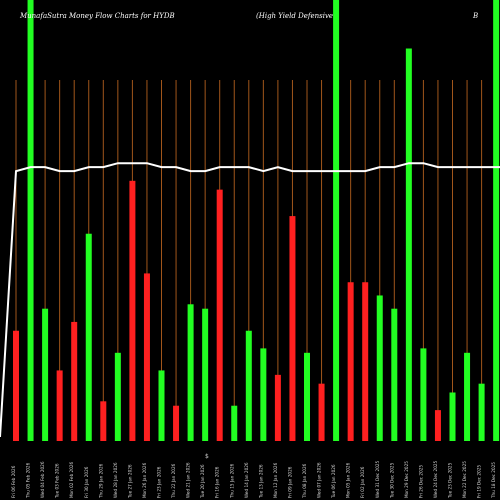  What do you see at coordinates (295, 16) in the screenshot?
I see `company-name: (High Yield Defensive` at bounding box center [295, 16].